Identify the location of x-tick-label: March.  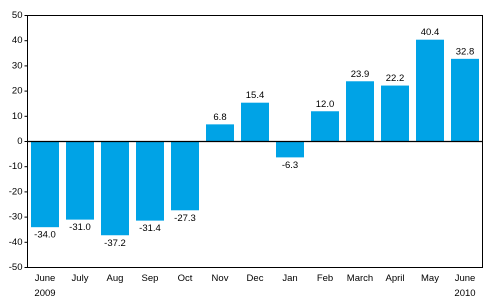
(360, 278).